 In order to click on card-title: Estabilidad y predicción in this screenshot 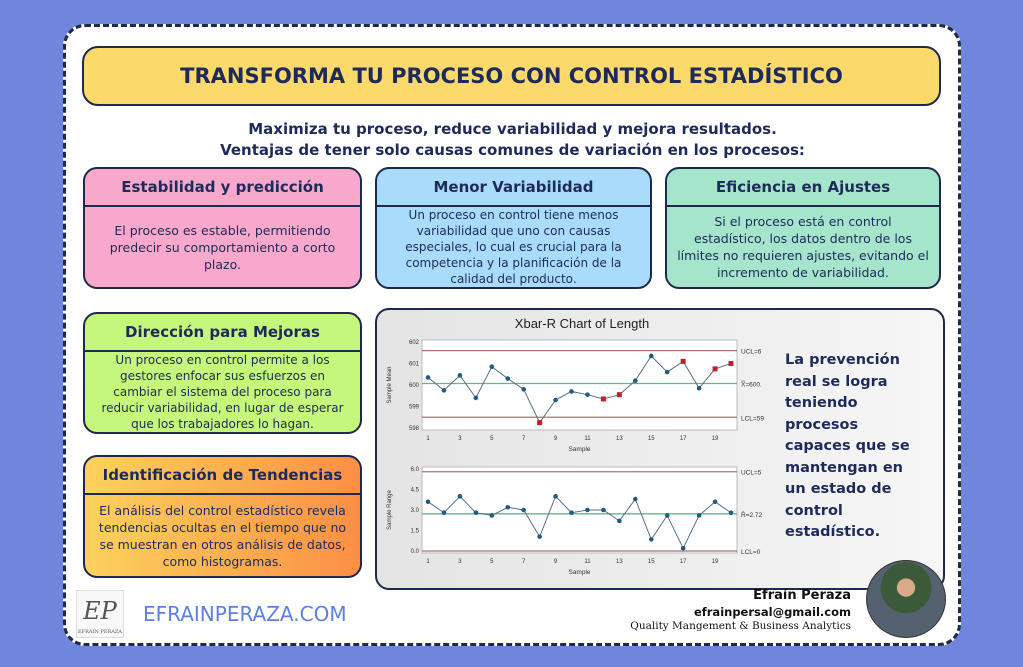, I will do `click(222, 188)`.